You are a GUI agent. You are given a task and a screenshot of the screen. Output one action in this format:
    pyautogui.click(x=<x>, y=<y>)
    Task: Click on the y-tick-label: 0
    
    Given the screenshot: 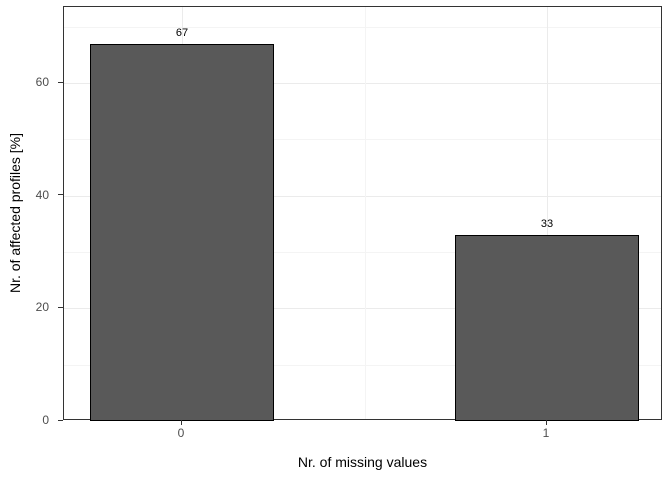 What is the action you would take?
    pyautogui.click(x=45, y=420)
    